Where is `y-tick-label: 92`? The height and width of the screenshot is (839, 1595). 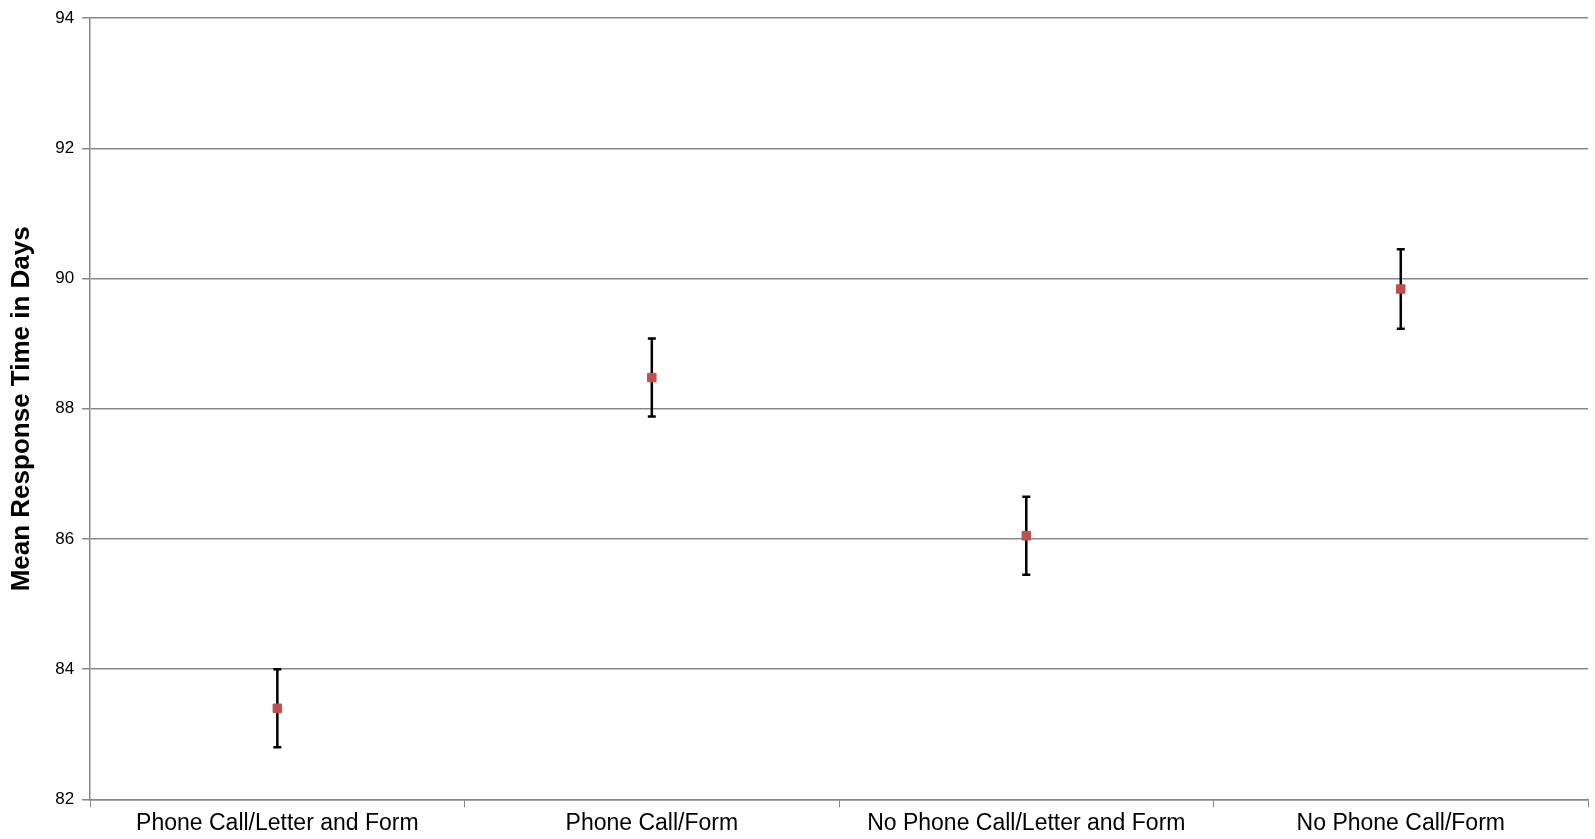 y-tick-label: 92 is located at coordinates (65, 148).